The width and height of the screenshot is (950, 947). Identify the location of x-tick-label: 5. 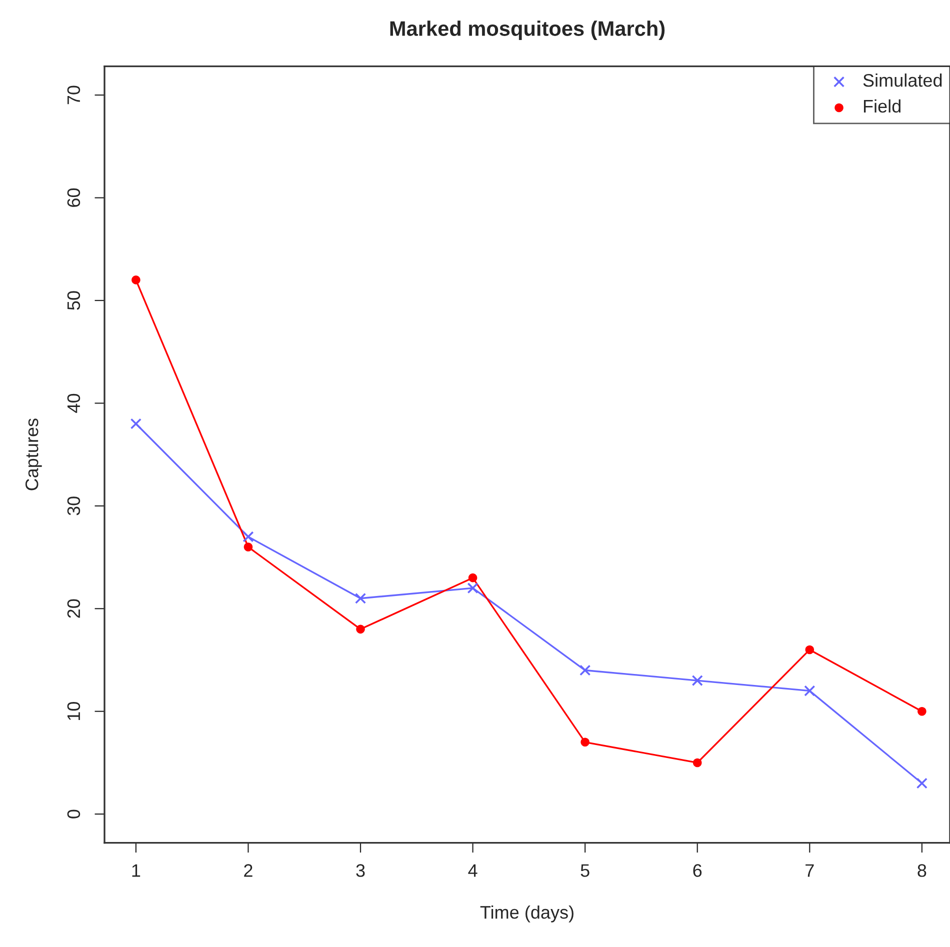
(585, 870).